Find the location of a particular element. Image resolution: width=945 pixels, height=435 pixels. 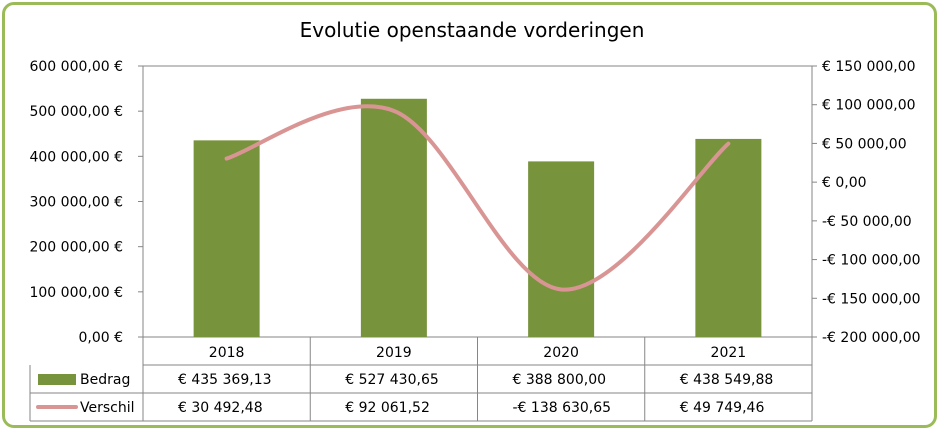

table-value-bedrag: € 438 549,88 is located at coordinates (727, 380).